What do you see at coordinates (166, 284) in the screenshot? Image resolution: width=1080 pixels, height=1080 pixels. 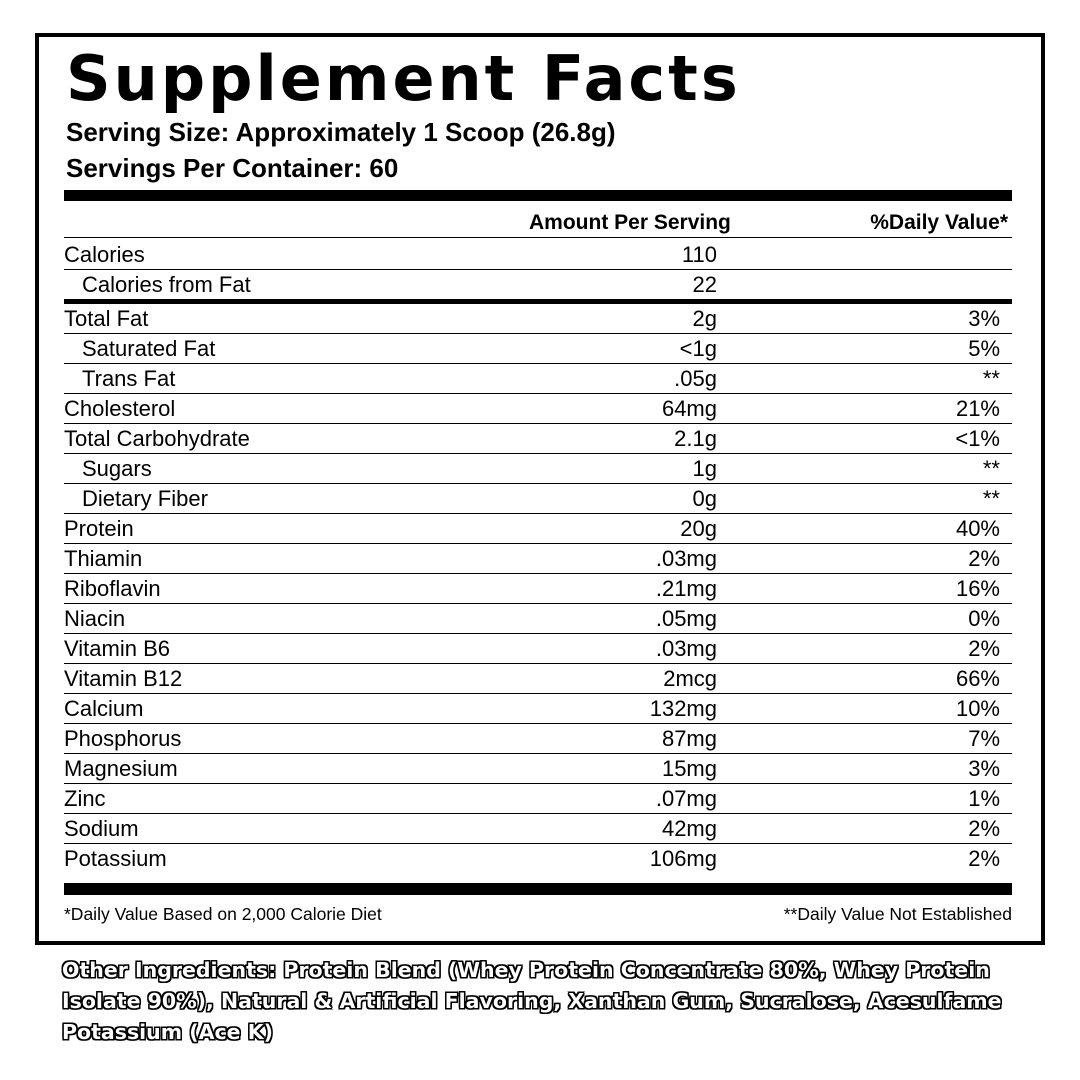 I see `nutrient-name: Calories from Fat` at bounding box center [166, 284].